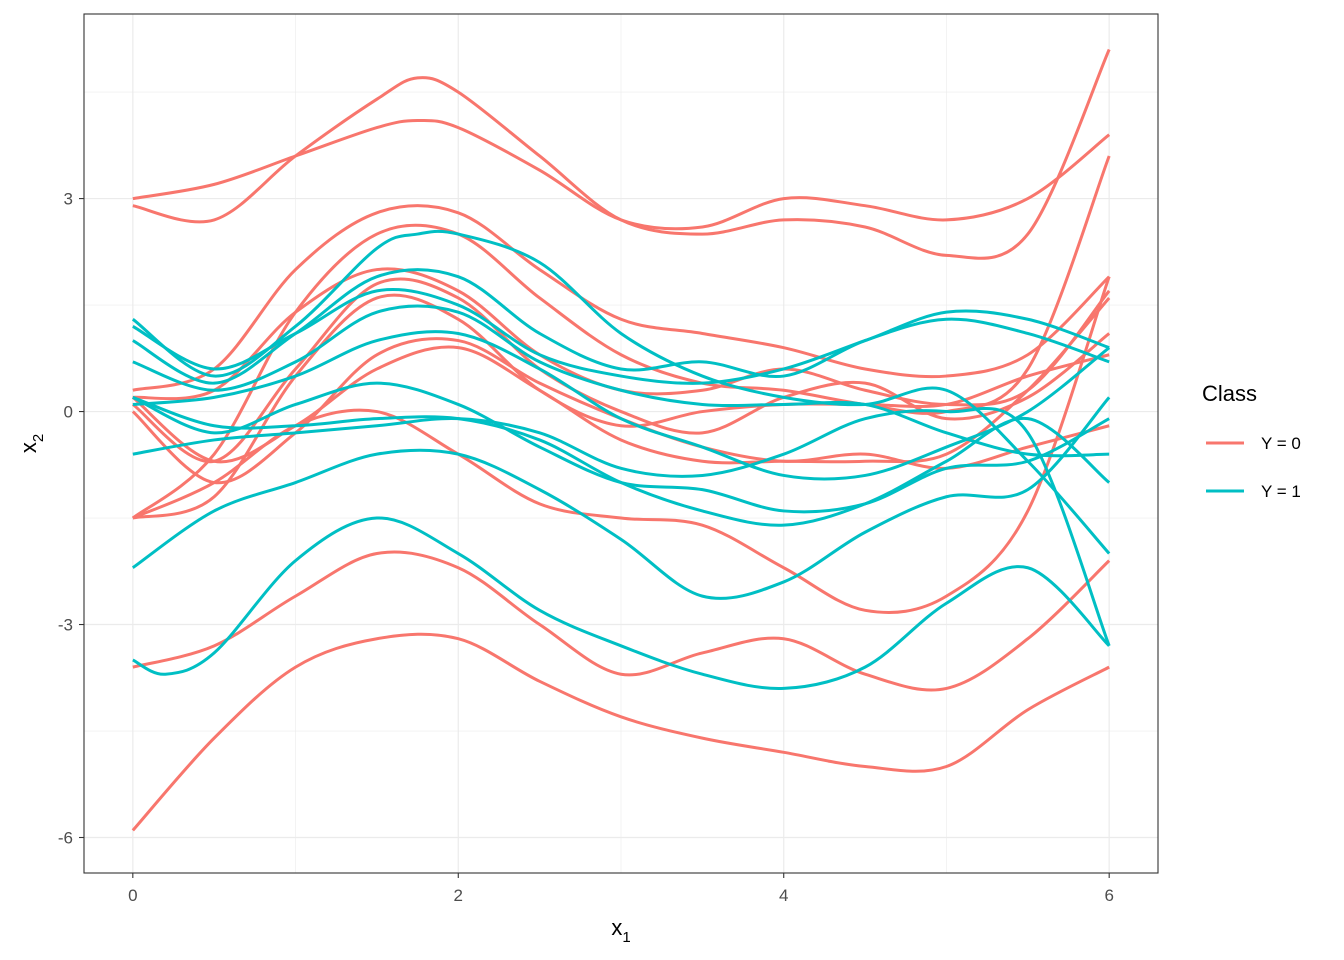  Describe the element at coordinates (1229, 393) in the screenshot. I see `legend-title: Class` at that location.